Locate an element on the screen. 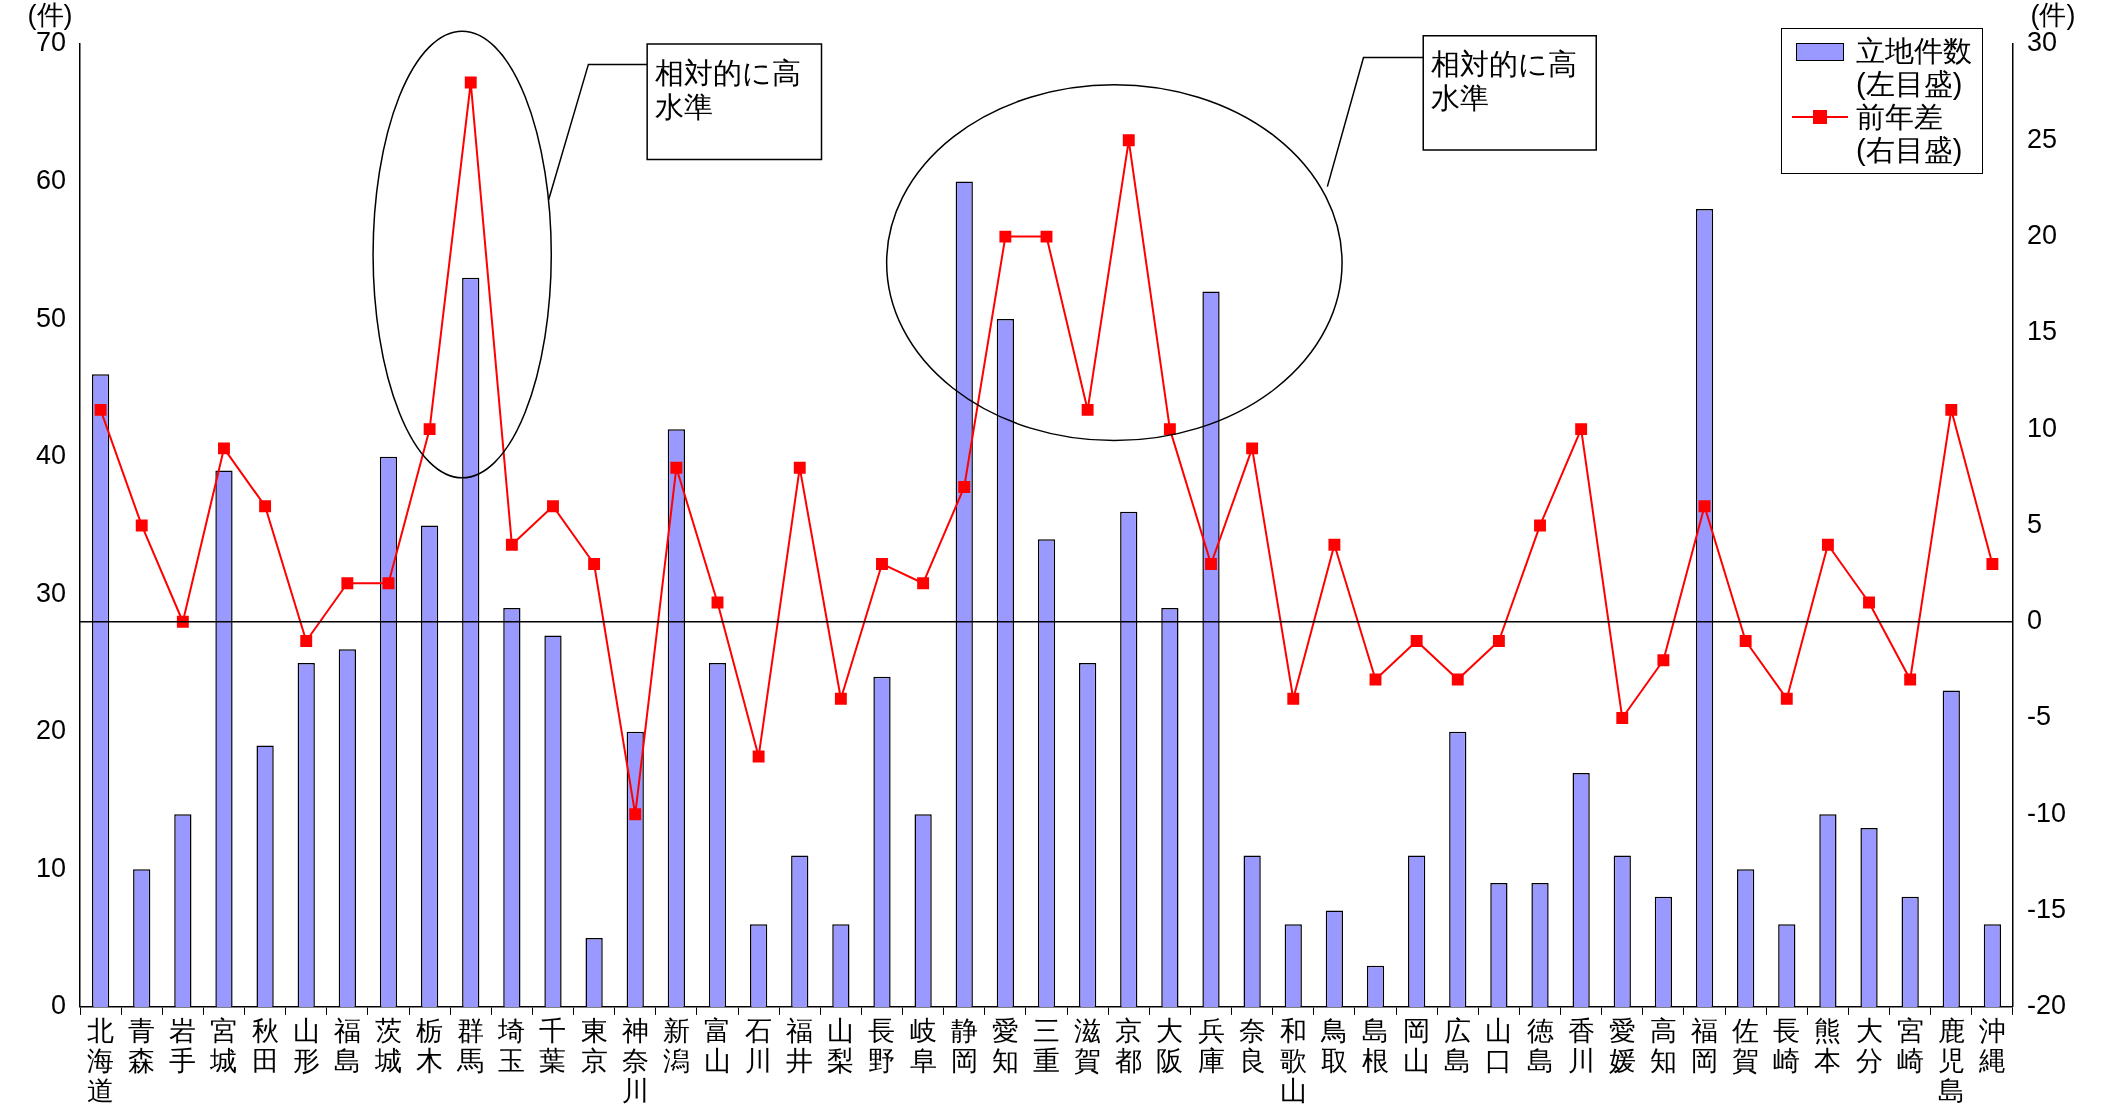 This screenshot has width=2112, height=1112. y2-tick-label: 5 is located at coordinates (2034, 523).